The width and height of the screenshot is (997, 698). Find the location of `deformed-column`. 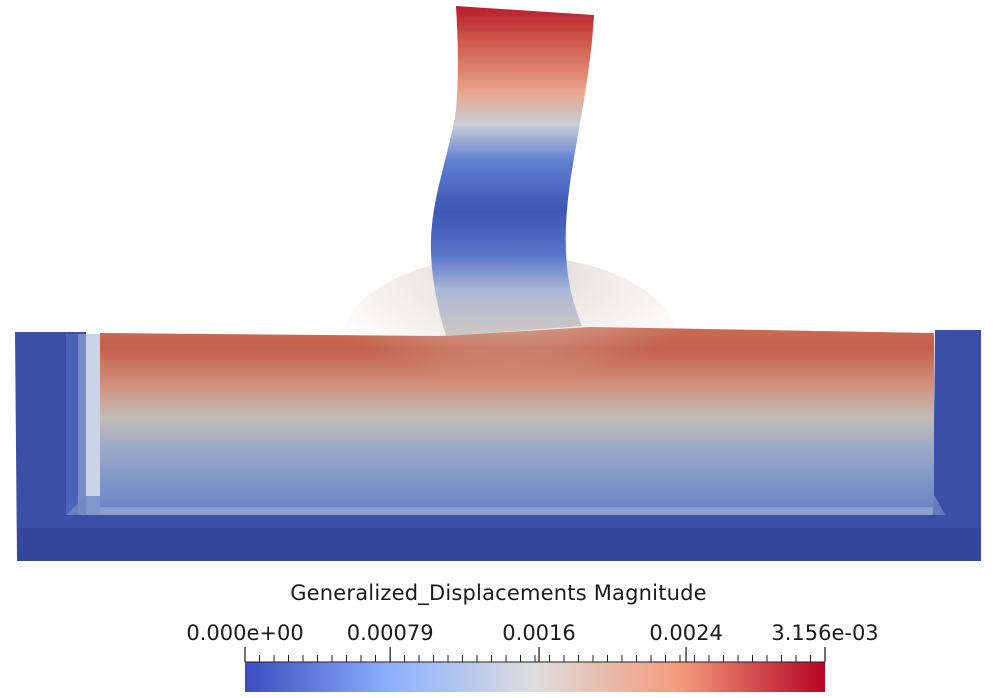

deformed-column is located at coordinates (512, 171).